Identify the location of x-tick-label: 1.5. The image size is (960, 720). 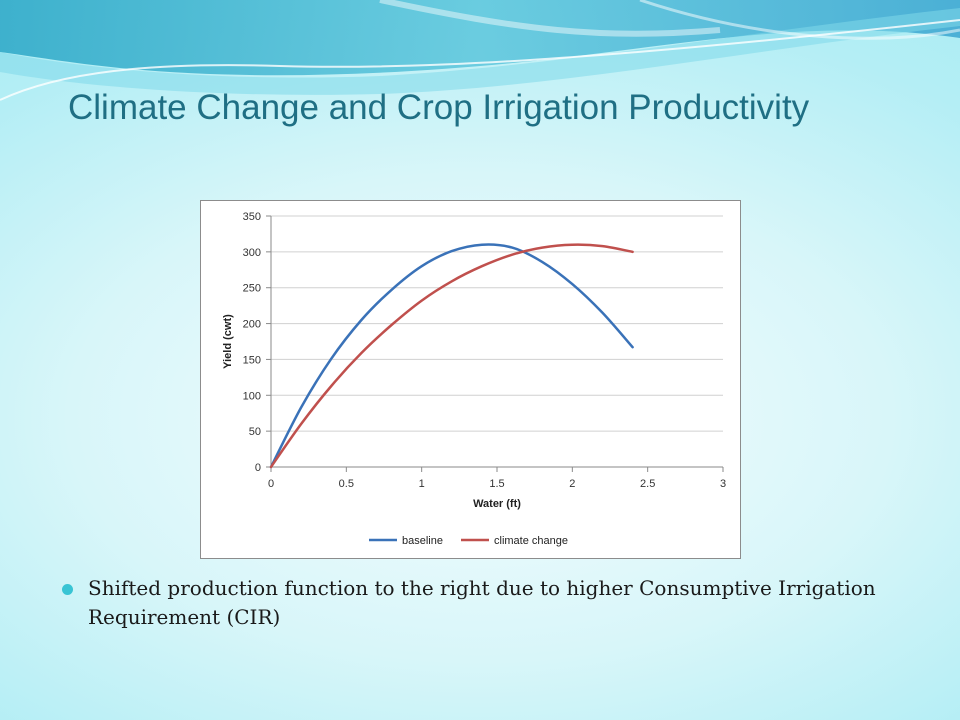
(496, 484).